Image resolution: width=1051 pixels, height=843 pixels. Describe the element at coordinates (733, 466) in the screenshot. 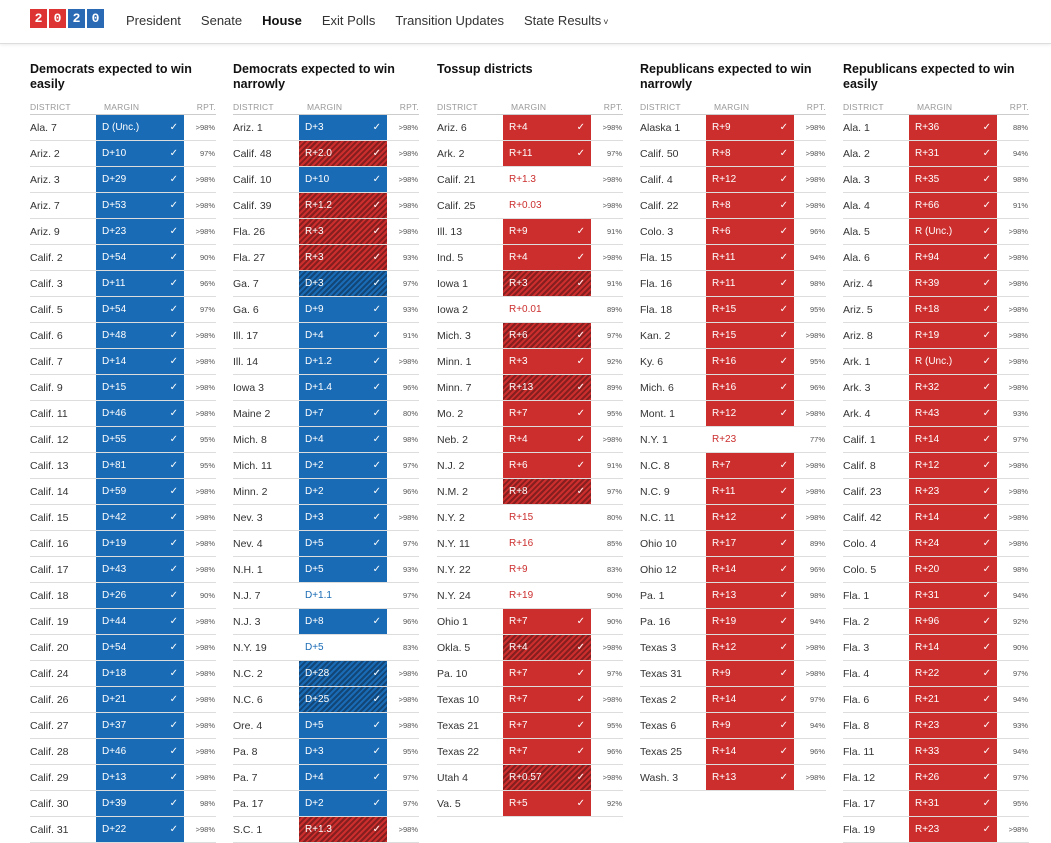

I see `table-row: N.C. 8 R+7 ✓ >98%` at that location.